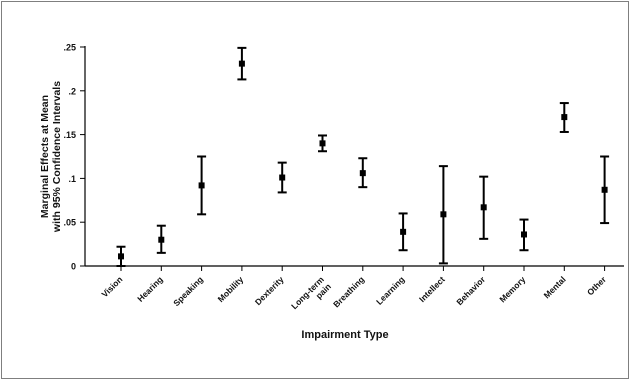 This screenshot has height=385, width=632. I want to click on x-tick-label: Mental, so click(555, 287).